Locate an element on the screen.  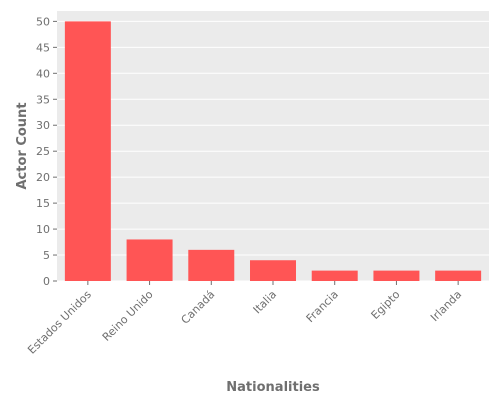
x-tick-label: Irlanda is located at coordinates (446, 306).